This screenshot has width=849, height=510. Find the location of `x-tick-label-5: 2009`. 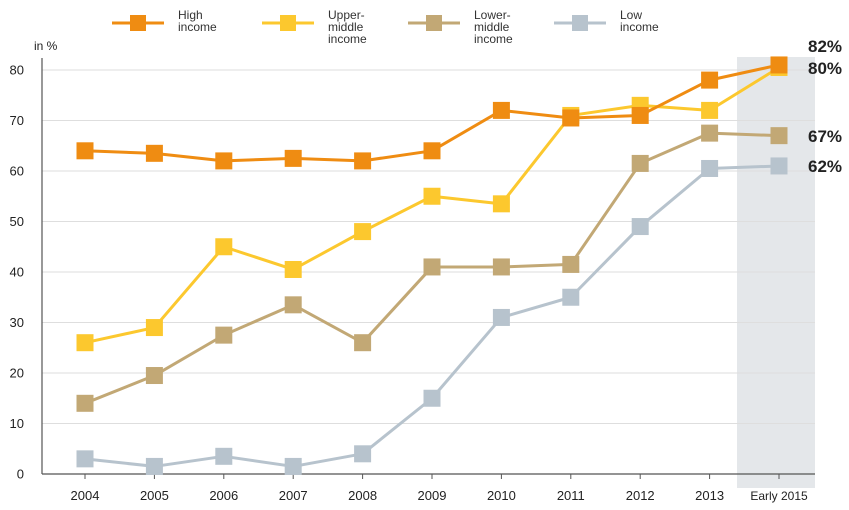

x-tick-label-5: 2009 is located at coordinates (432, 495).